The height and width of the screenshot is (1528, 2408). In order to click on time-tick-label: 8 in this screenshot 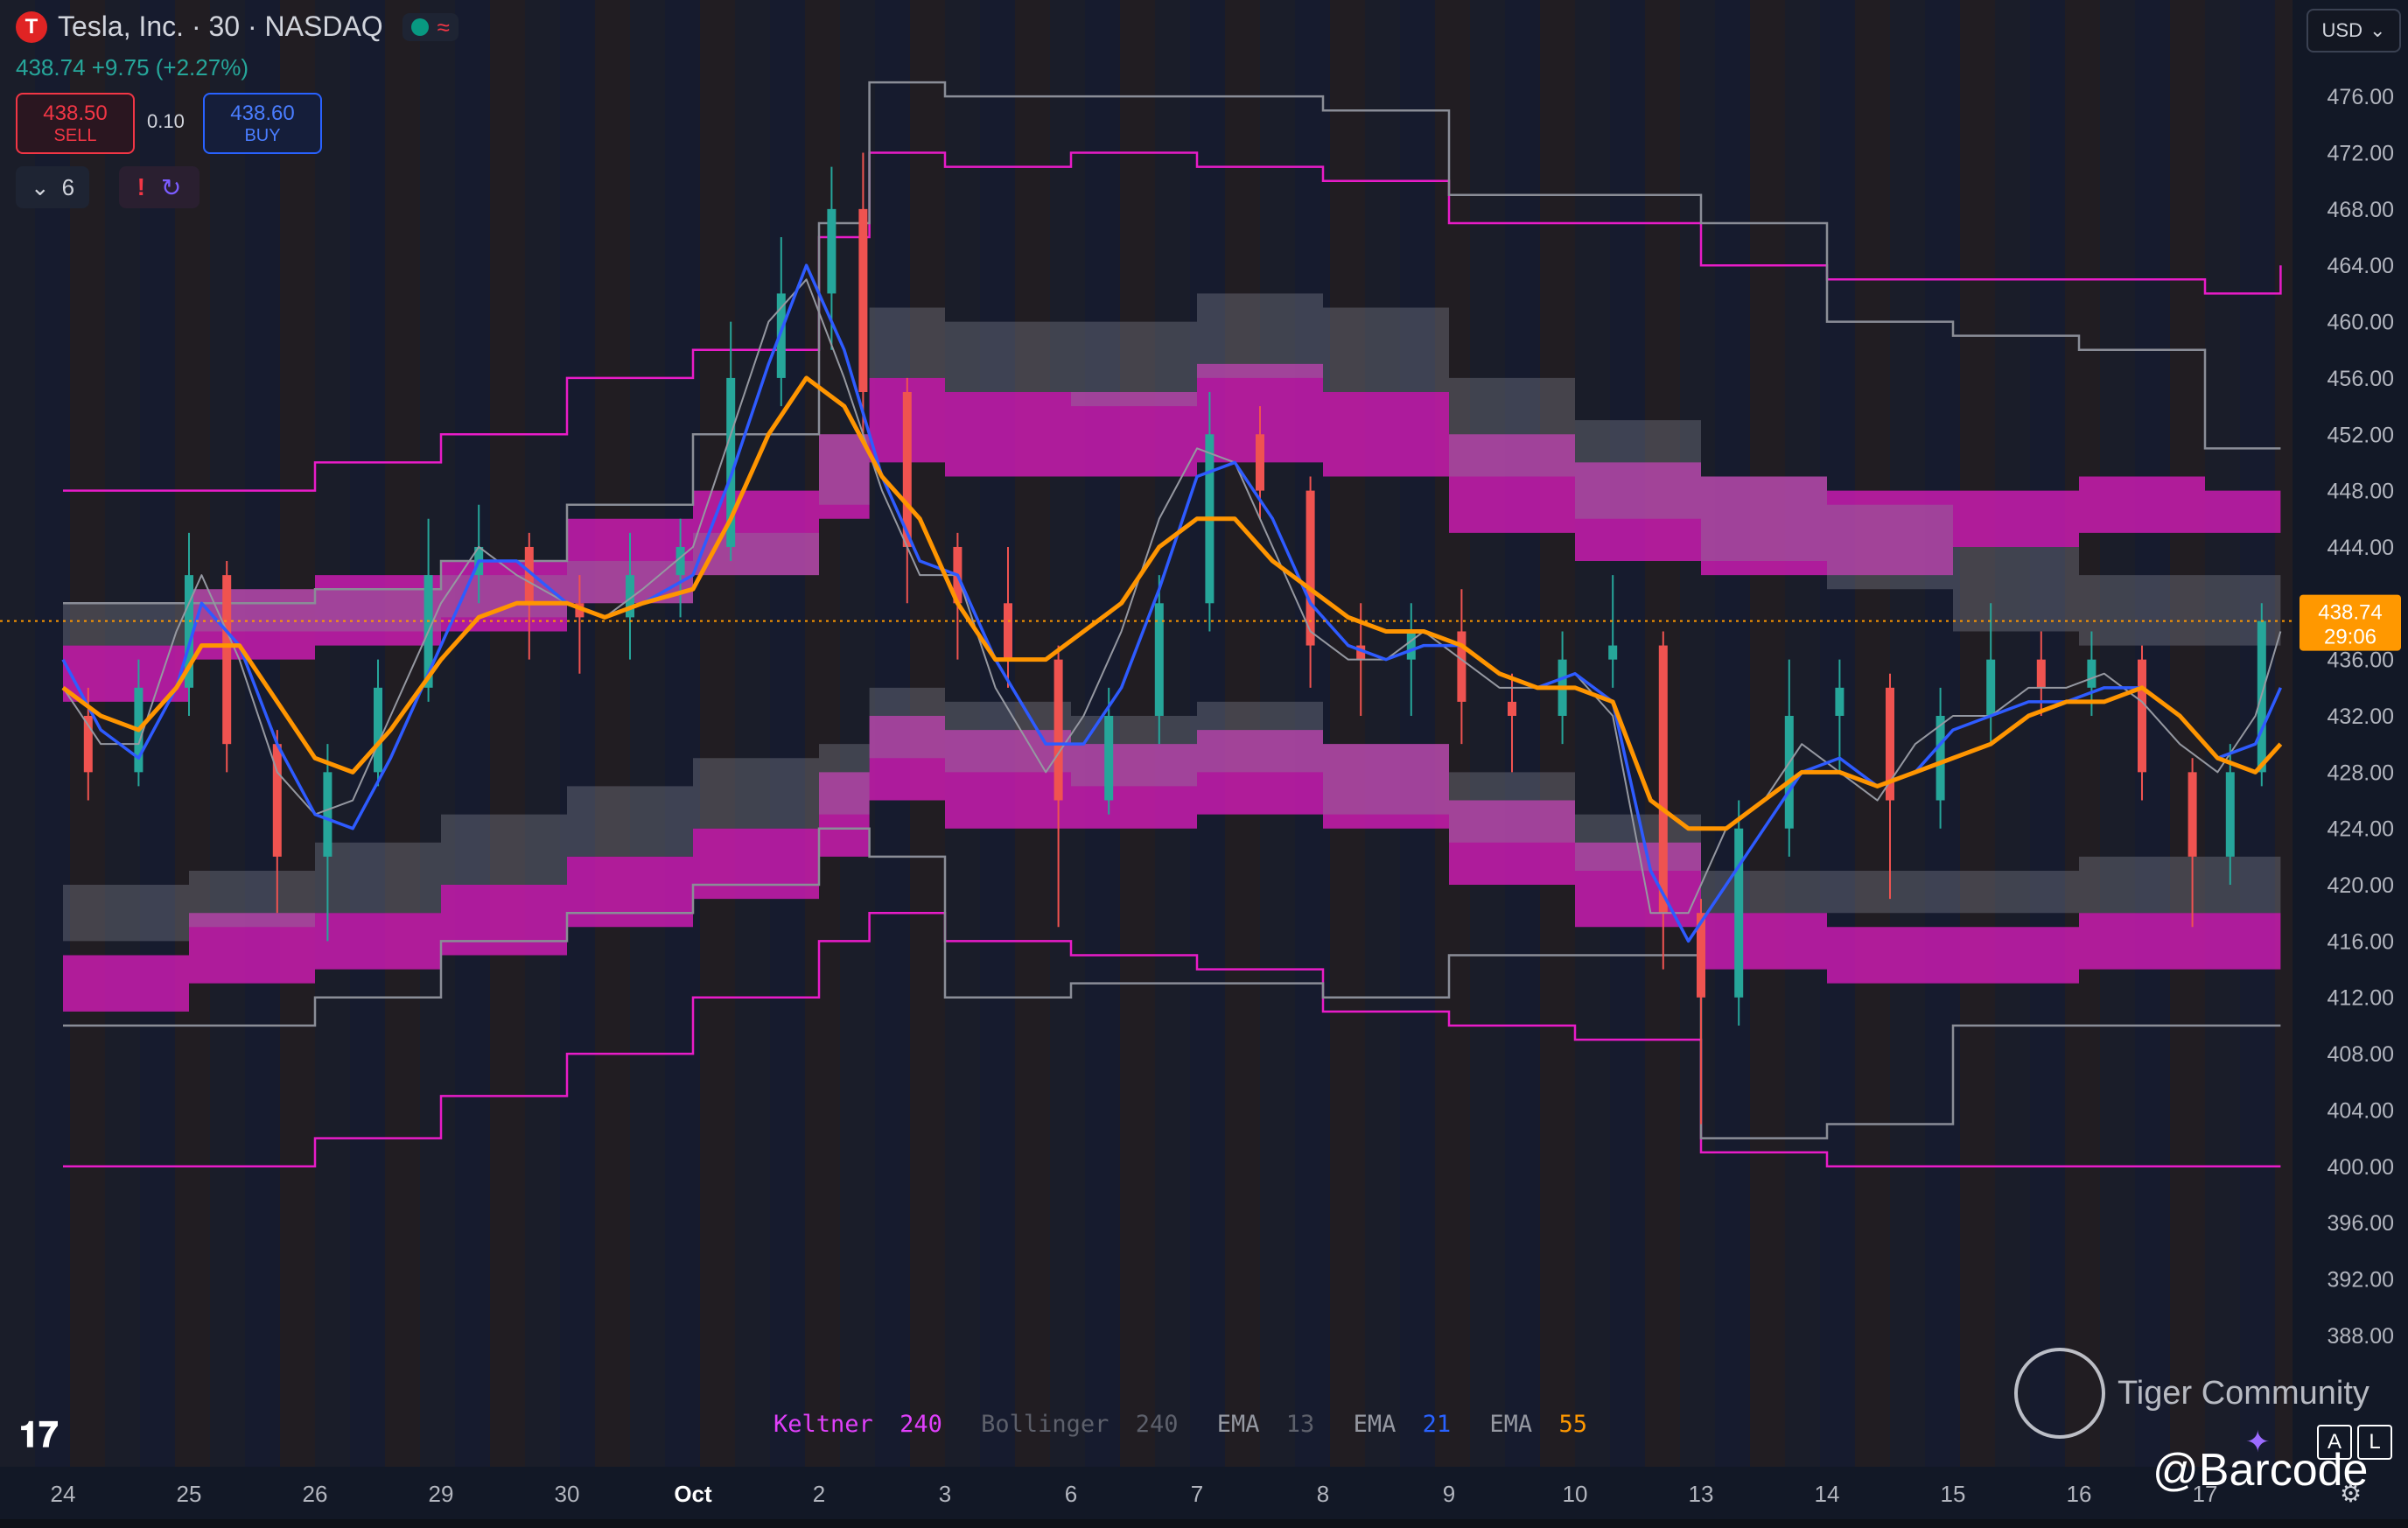, I will do `click(1323, 1494)`.